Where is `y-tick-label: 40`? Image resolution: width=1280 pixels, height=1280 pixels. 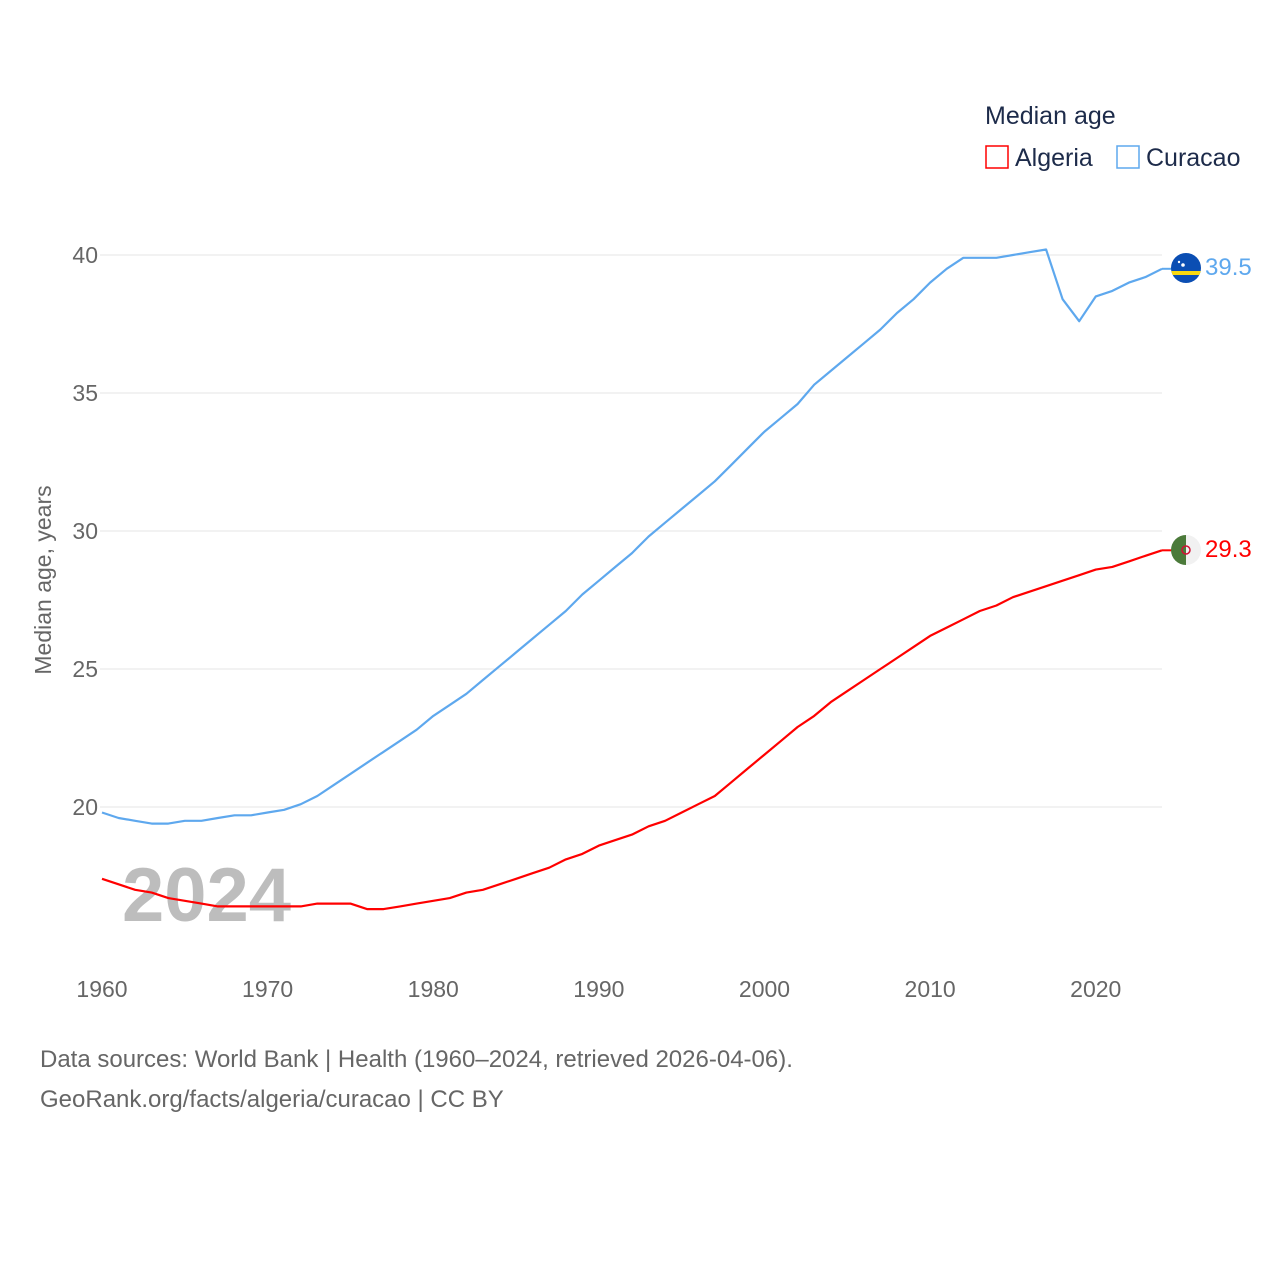
y-tick-label: 40 is located at coordinates (85, 255).